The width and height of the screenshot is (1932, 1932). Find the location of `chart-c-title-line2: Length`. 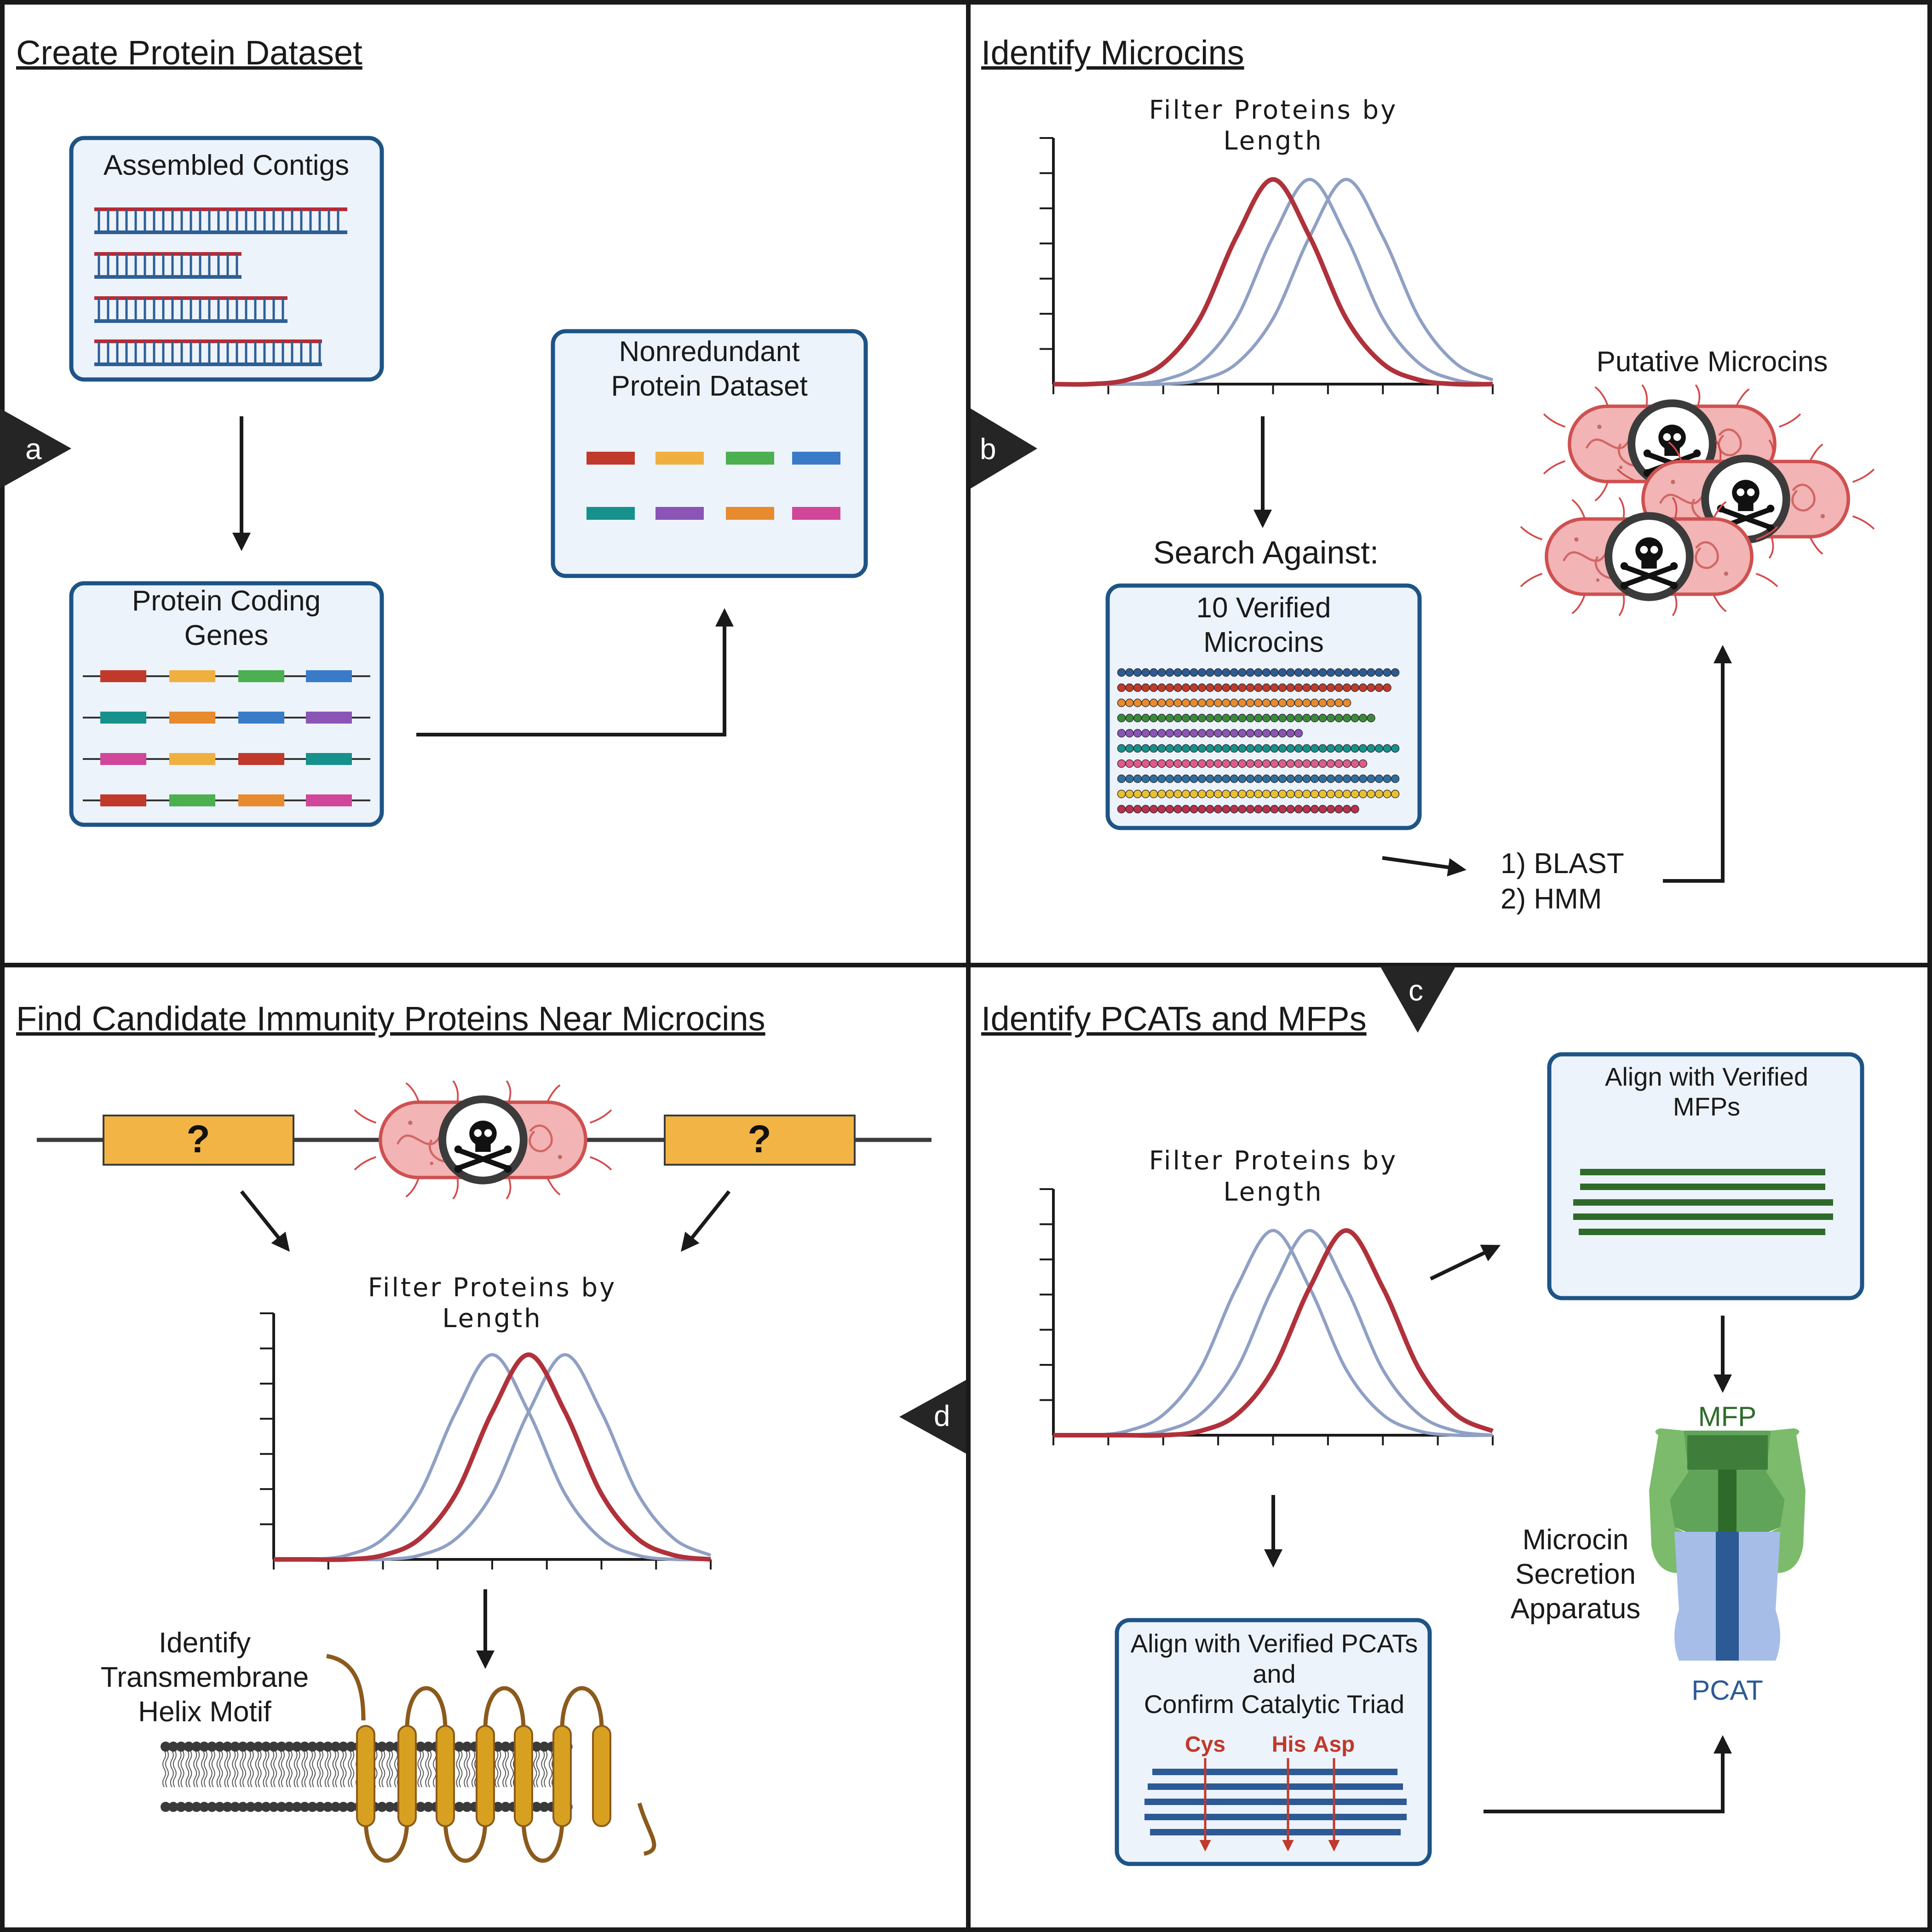

chart-c-title-line2: Length is located at coordinates (1273, 1192).